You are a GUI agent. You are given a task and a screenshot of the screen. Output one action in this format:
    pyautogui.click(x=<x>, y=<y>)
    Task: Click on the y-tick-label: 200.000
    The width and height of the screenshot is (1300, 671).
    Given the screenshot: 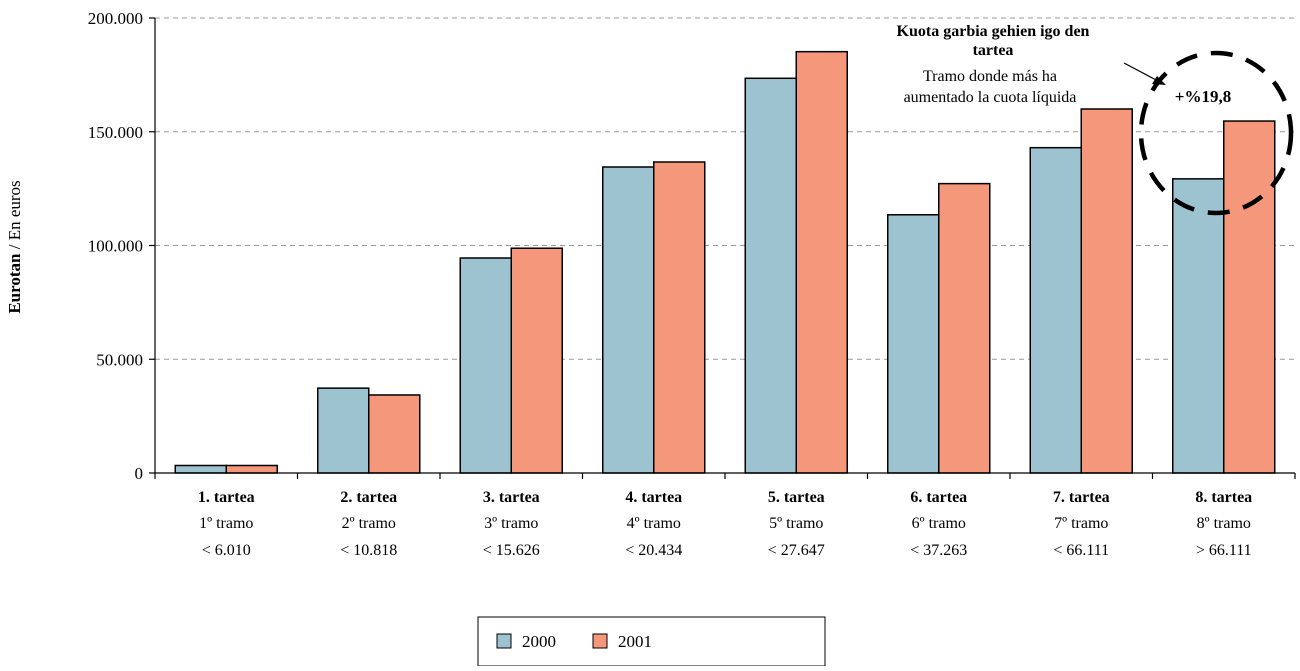 What is the action you would take?
    pyautogui.click(x=115, y=18)
    